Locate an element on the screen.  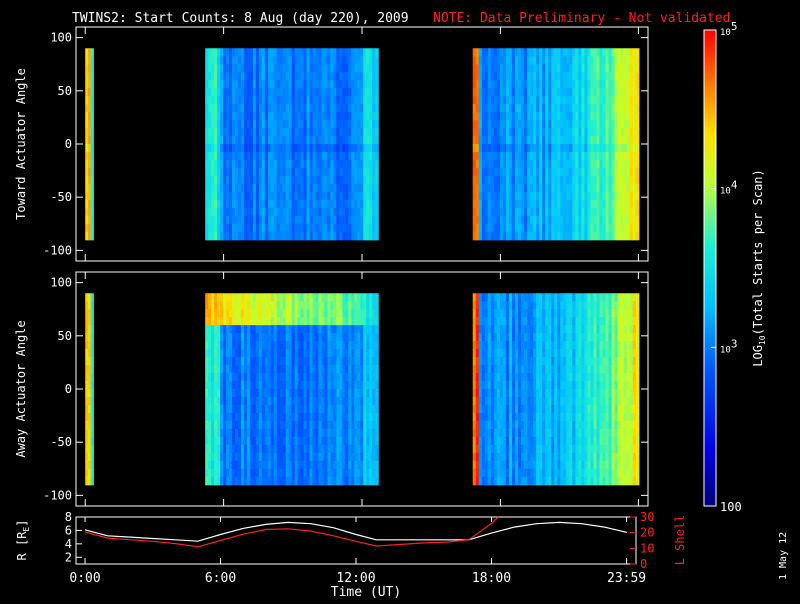
y-tick-label: -50 is located at coordinates (61, 197).